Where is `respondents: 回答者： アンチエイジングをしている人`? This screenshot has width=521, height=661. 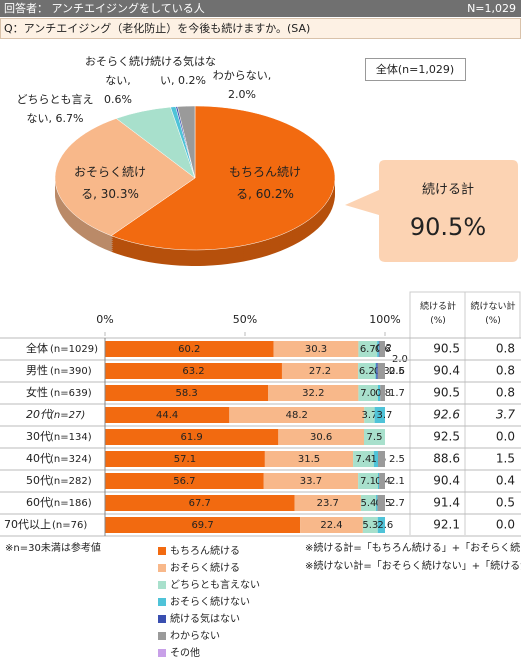 respondents: 回答者： アンチエイジングをしている人 is located at coordinates (104, 8).